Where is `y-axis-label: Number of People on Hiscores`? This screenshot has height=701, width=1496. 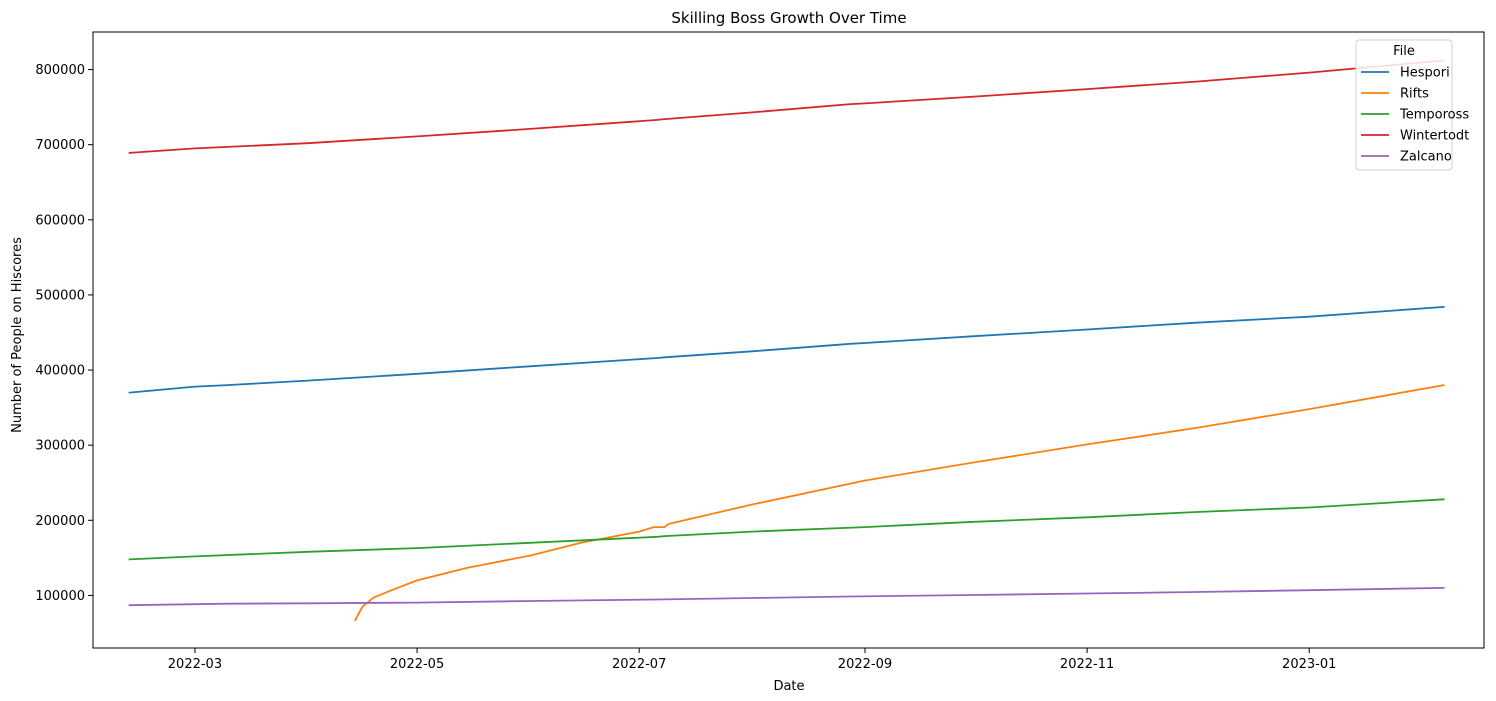 y-axis-label: Number of People on Hiscores is located at coordinates (17, 335).